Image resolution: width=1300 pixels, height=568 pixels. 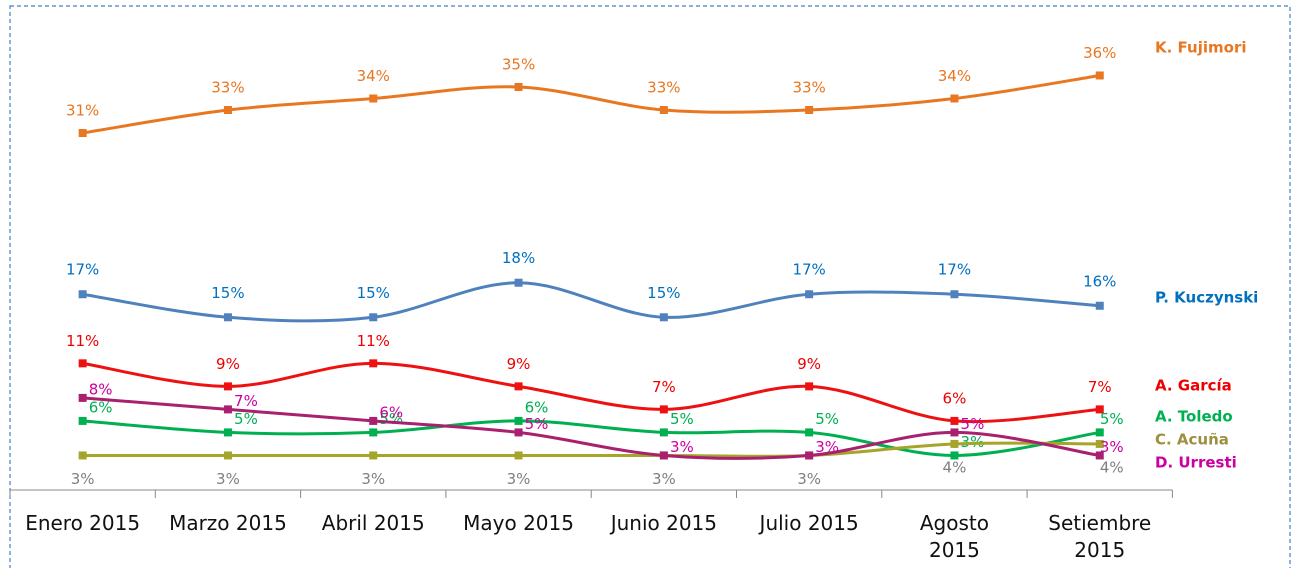 What do you see at coordinates (1193, 386) in the screenshot?
I see `legend-label: A. García` at bounding box center [1193, 386].